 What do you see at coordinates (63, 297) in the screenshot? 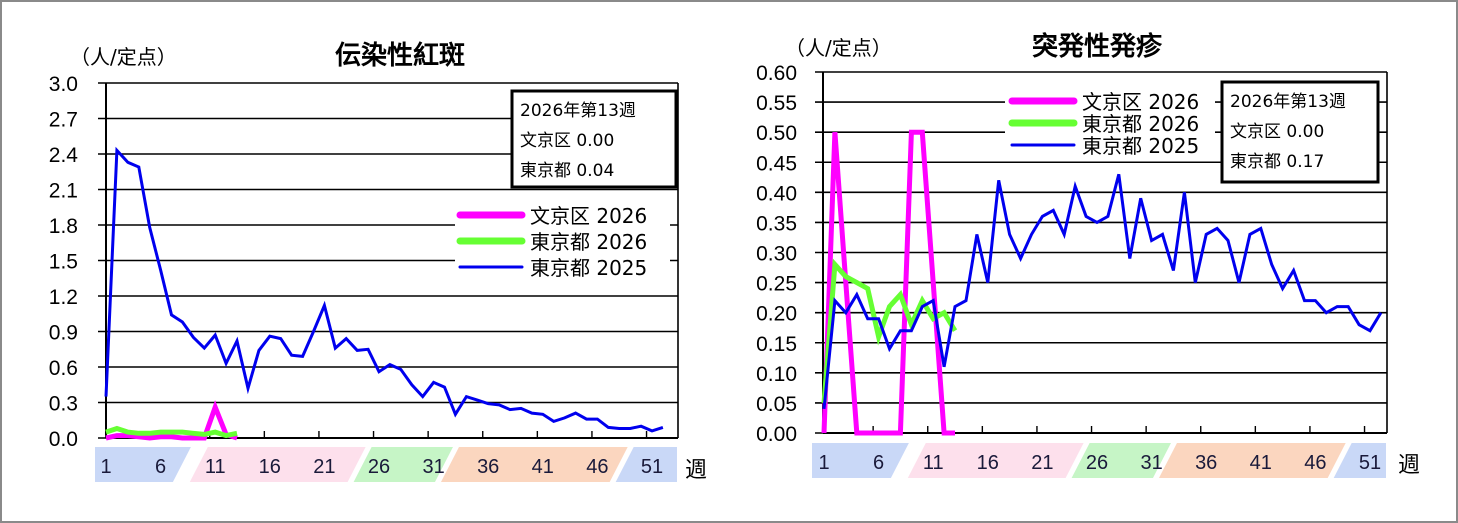
I see `y-tick-label: 1.2` at bounding box center [63, 297].